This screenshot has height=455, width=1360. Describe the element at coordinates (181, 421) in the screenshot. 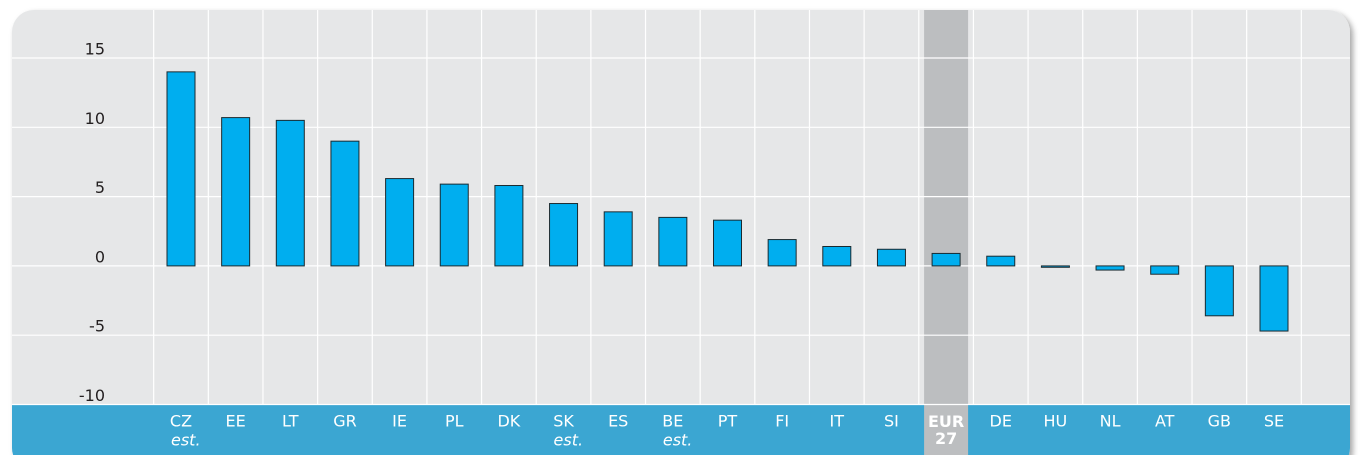

I see `x-tick-label: CZ` at that location.